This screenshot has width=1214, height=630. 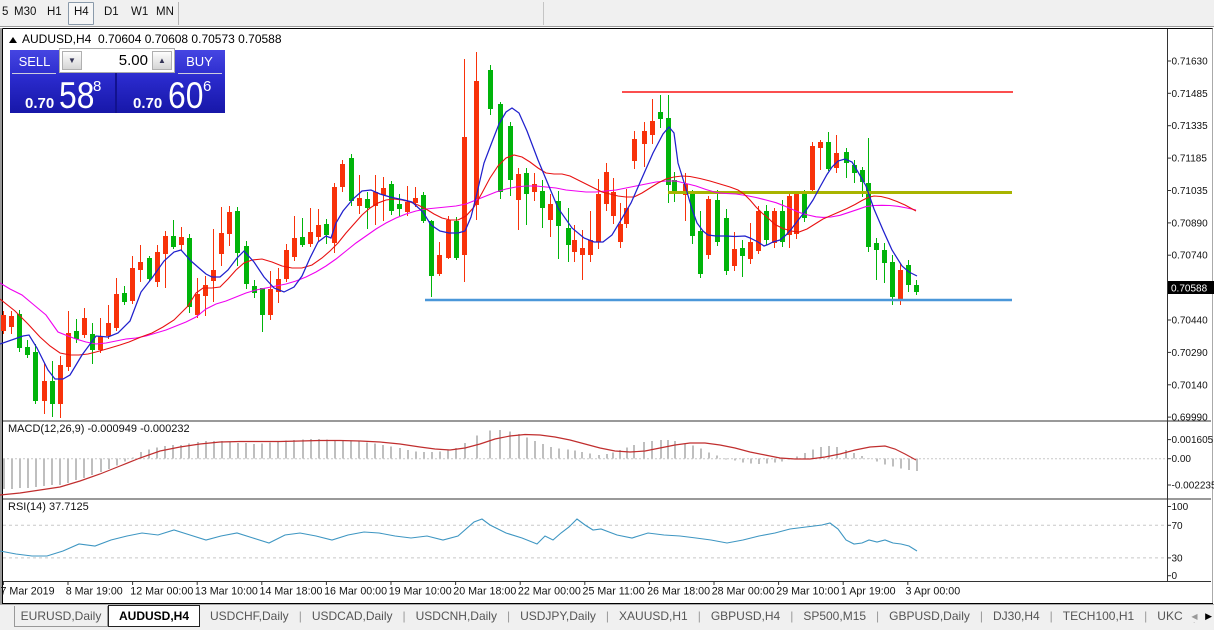 I want to click on svg-text: 0, so click(x=1175, y=576).